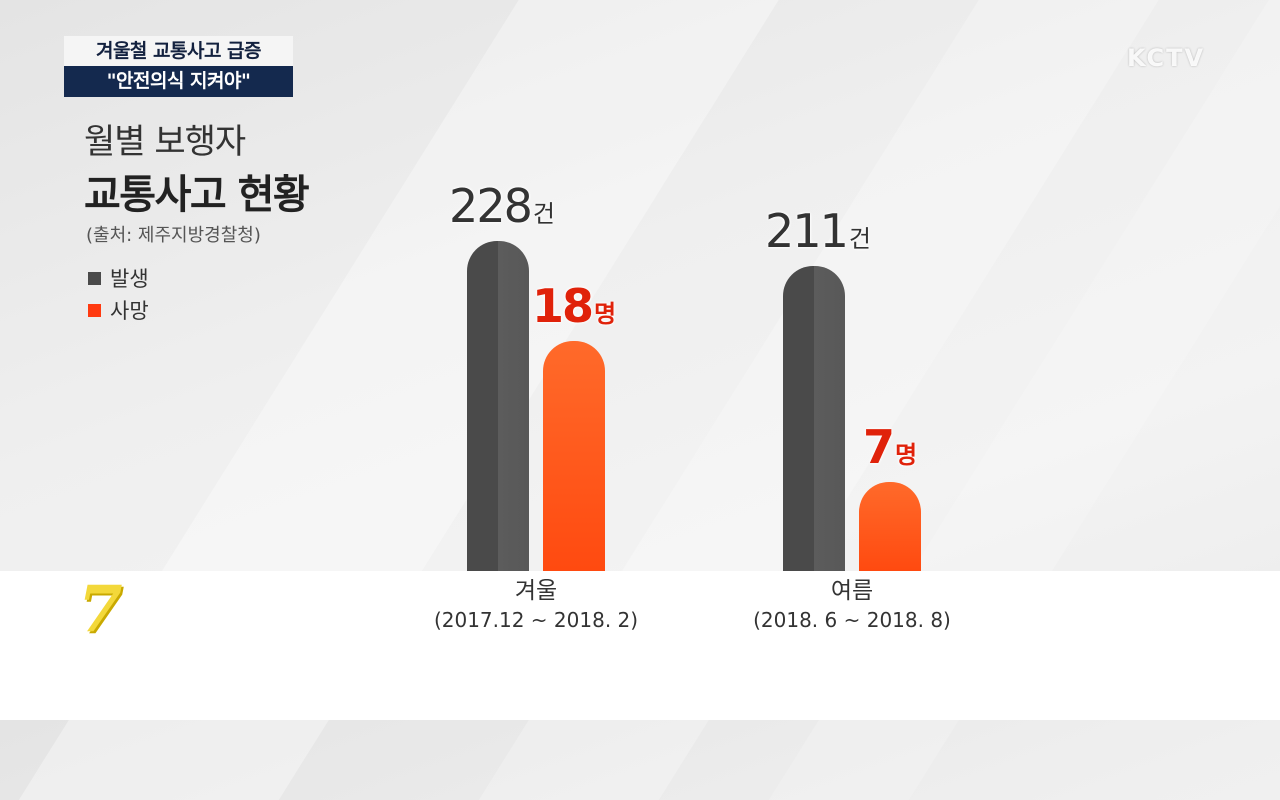  What do you see at coordinates (536, 591) in the screenshot?
I see `category-name: 겨울` at bounding box center [536, 591].